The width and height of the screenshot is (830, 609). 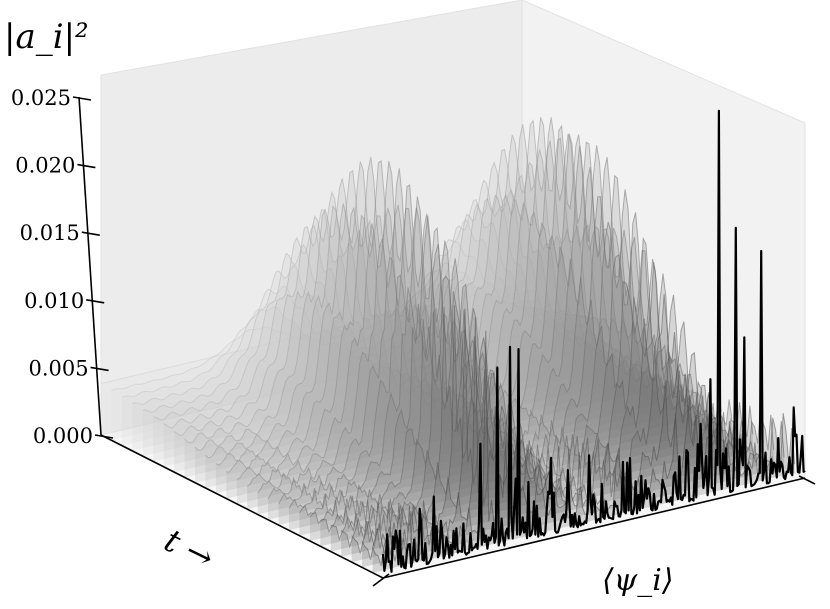 What do you see at coordinates (90, 266) in the screenshot?
I see `z-axis-line` at bounding box center [90, 266].